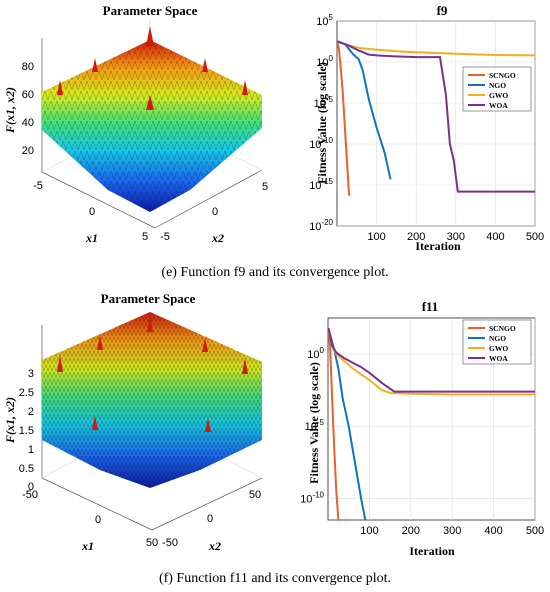  Describe the element at coordinates (31, 487) in the screenshot. I see `z-tick: 0` at that location.